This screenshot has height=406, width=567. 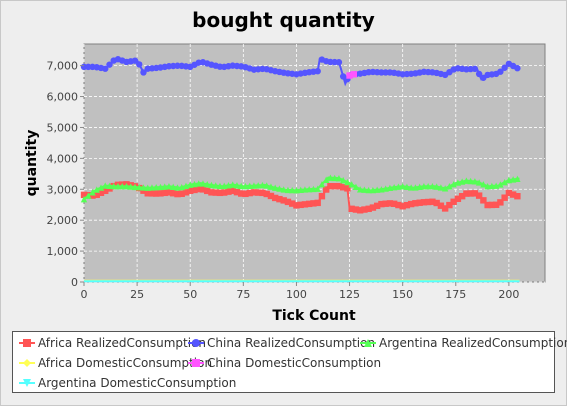 I want to click on y-tick-label: 7,000, so click(x=63, y=66).